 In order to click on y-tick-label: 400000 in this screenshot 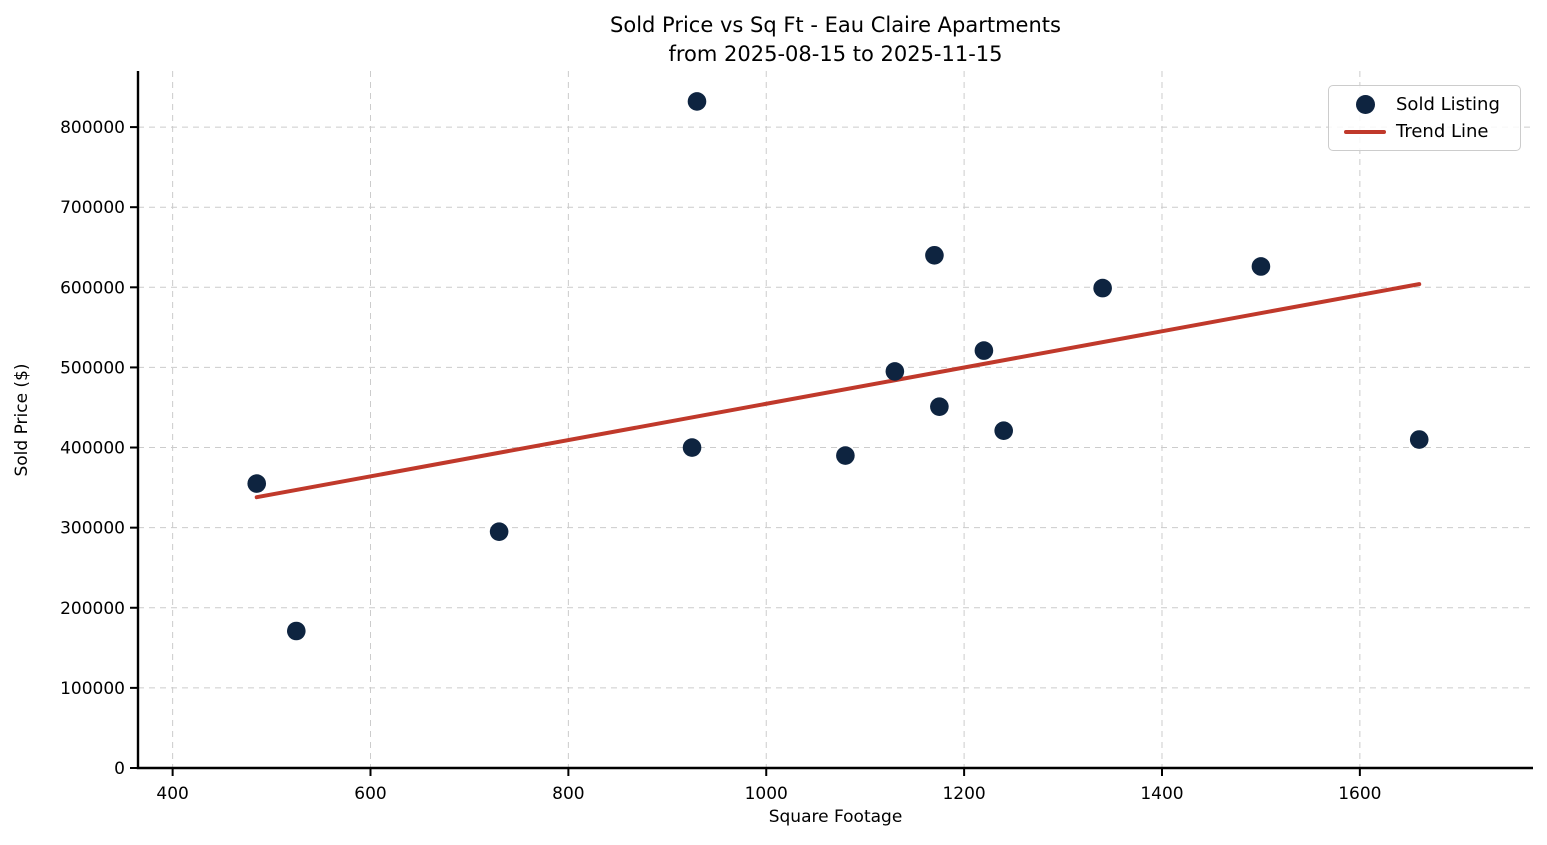, I will do `click(92, 449)`.